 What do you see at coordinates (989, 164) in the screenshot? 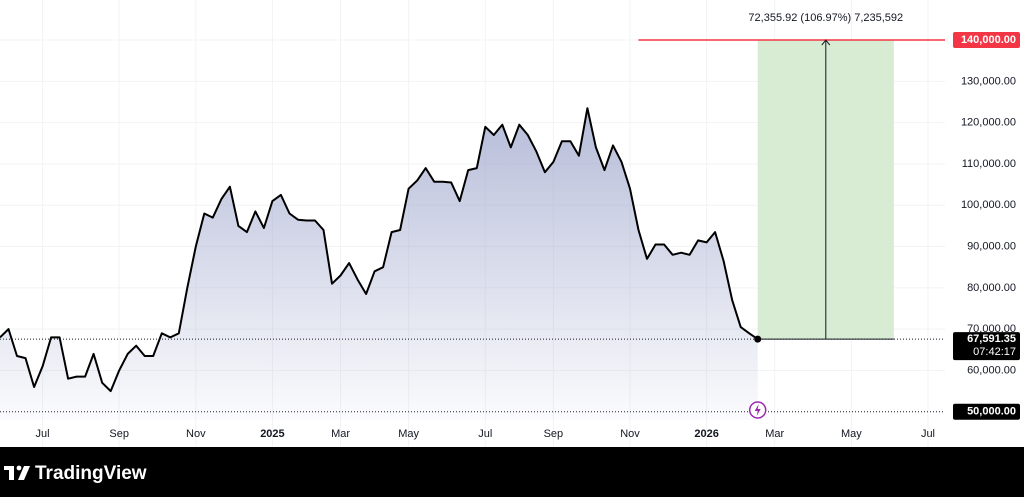
I see `y-tick-label: 110,000.00` at bounding box center [989, 164].